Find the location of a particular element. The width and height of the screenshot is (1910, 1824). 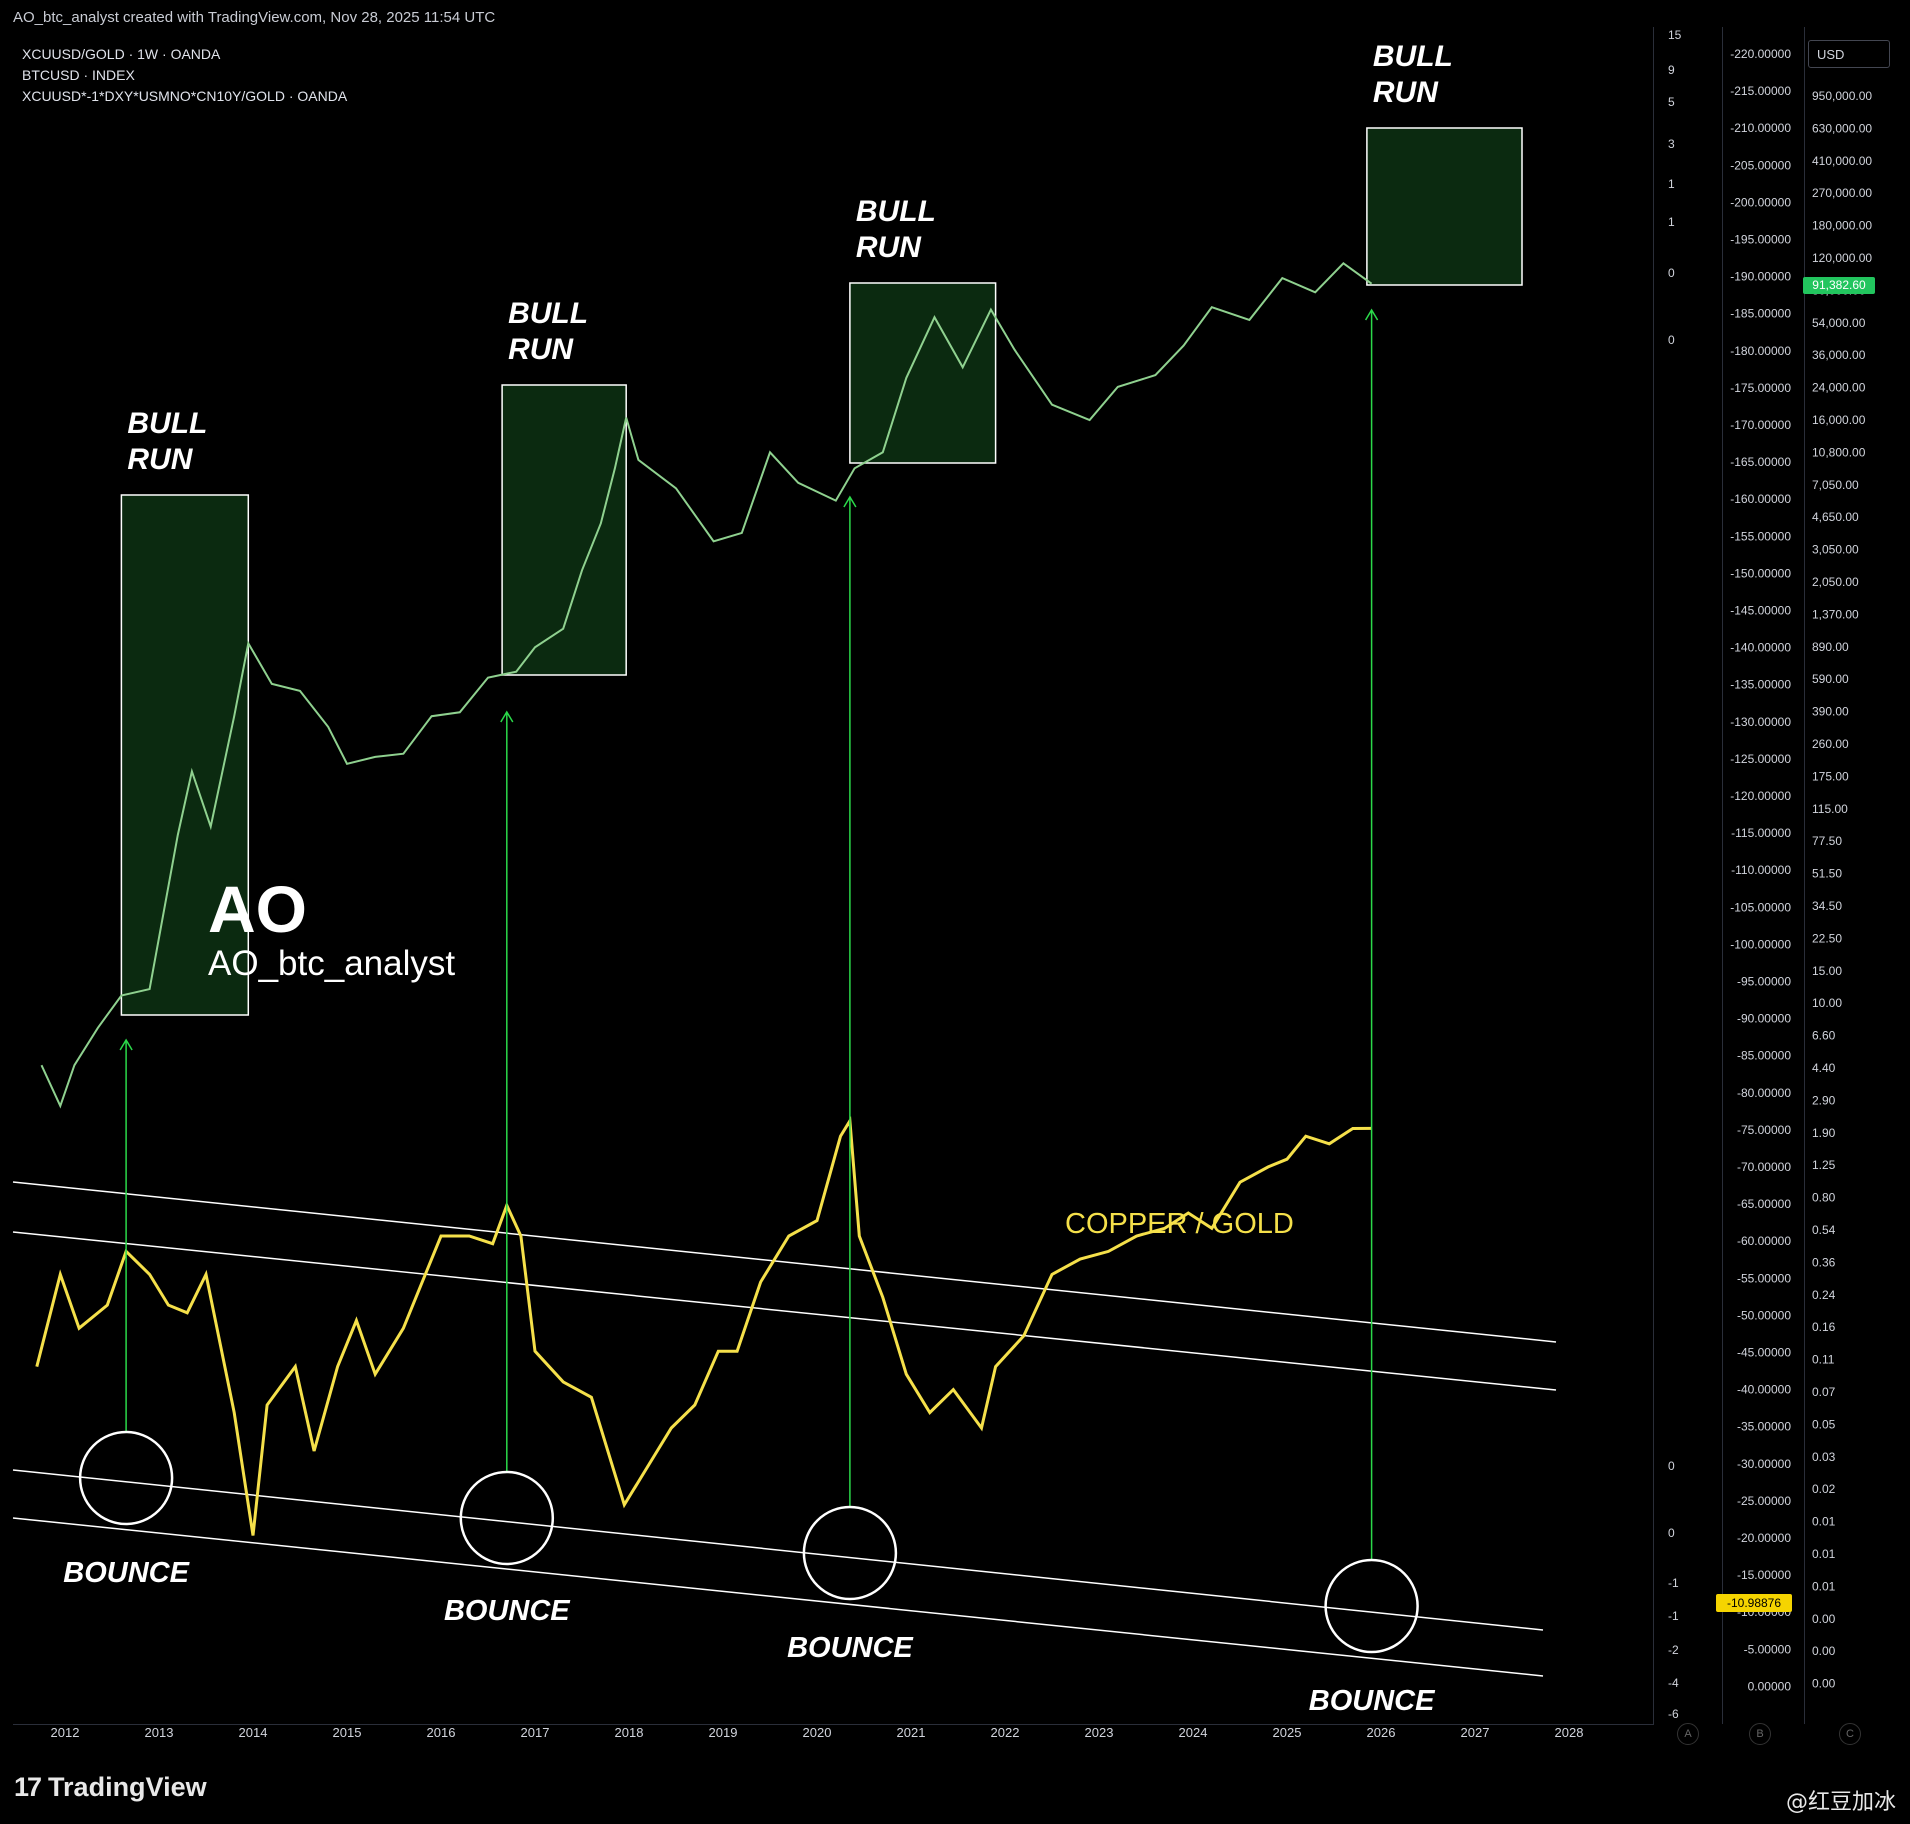

btc-axis-tick: 0.07 is located at coordinates (1824, 1392).